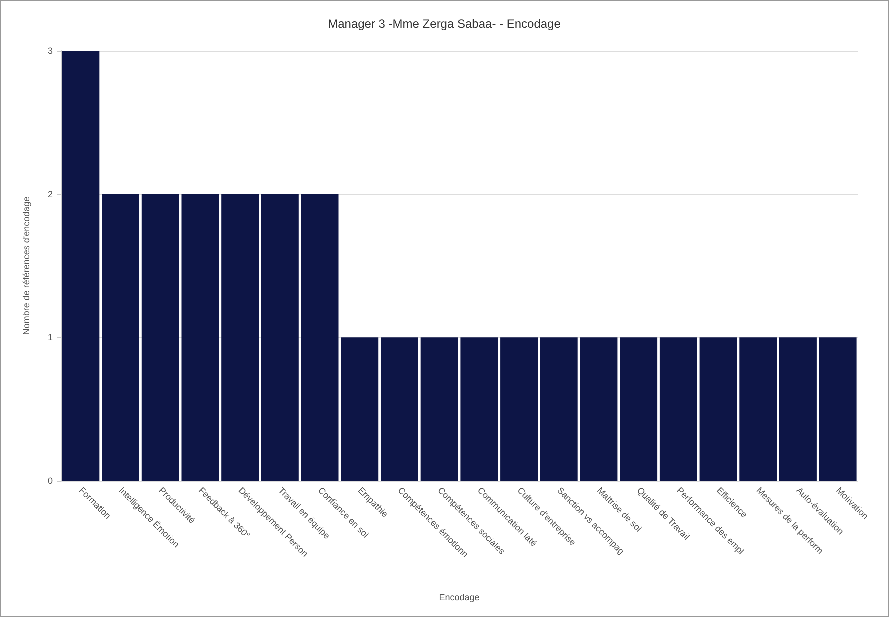 This screenshot has width=889, height=617. Describe the element at coordinates (459, 597) in the screenshot. I see `x-axis-title: Encodage` at that location.